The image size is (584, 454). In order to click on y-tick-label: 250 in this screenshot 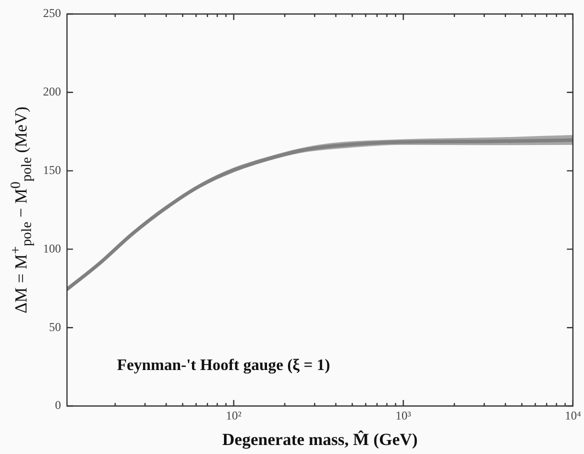, I will do `click(52, 13)`.